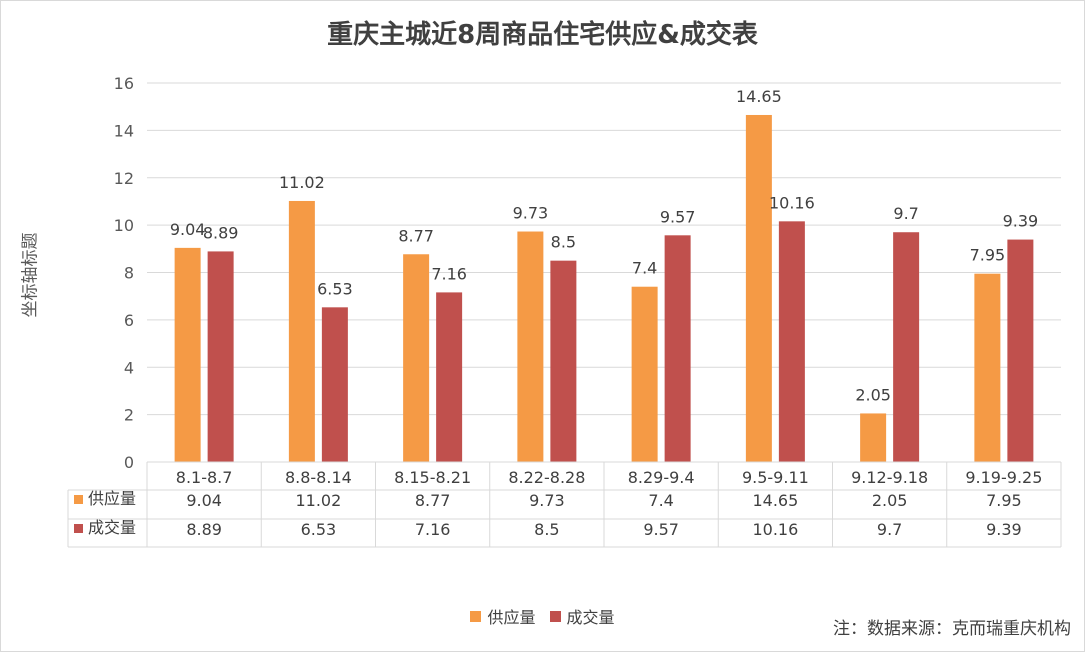 This screenshot has width=1085, height=652. Describe the element at coordinates (319, 529) in the screenshot. I see `table-cell: 6.53` at that location.